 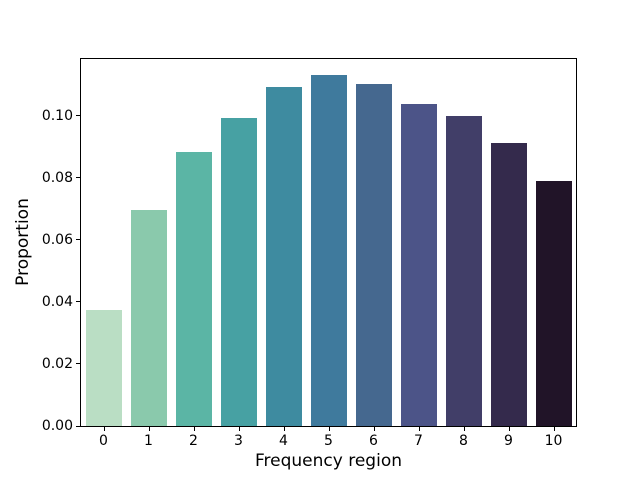 I want to click on x-tick-label: 5, so click(x=328, y=441).